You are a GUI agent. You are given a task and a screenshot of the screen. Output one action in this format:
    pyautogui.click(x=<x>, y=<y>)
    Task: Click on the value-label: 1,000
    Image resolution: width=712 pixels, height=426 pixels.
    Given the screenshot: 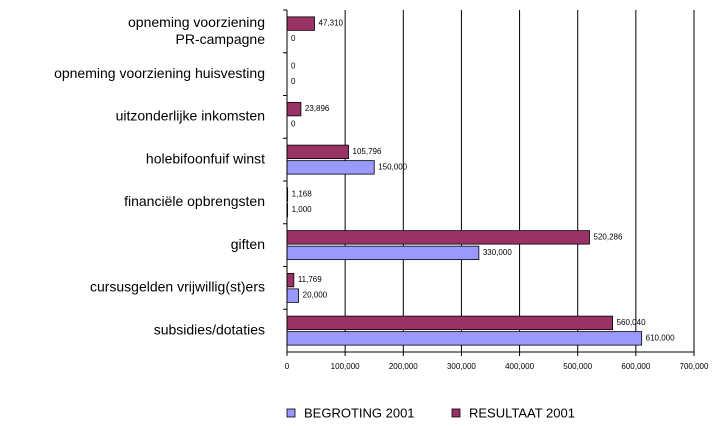 What is the action you would take?
    pyautogui.click(x=302, y=209)
    